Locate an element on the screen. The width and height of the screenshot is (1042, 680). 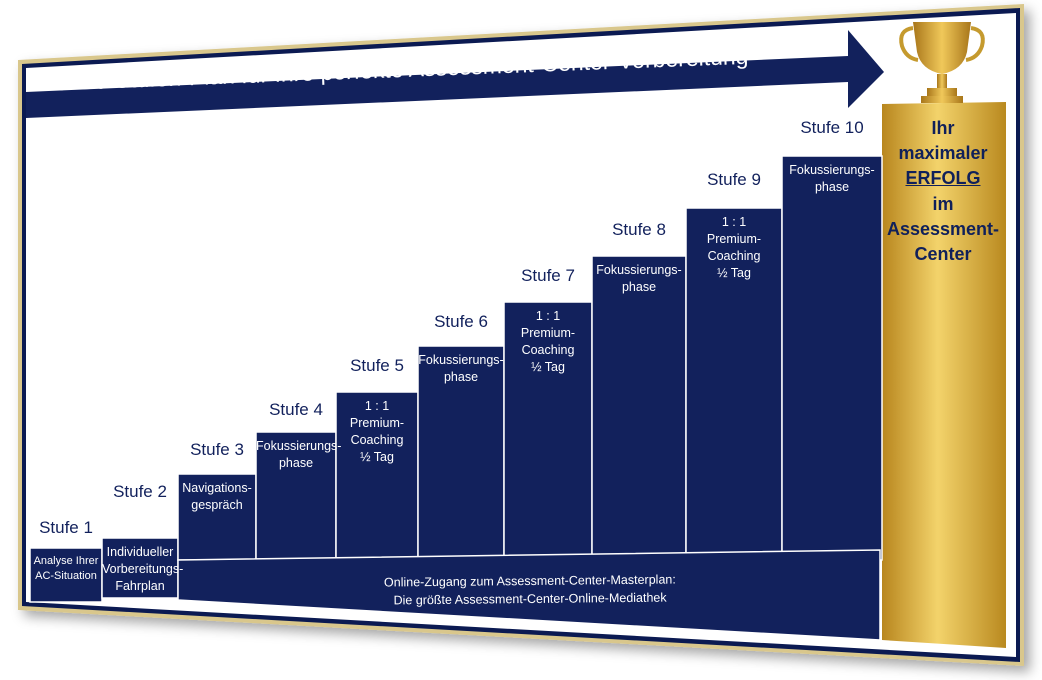
step-title-8: Stufe 8 is located at coordinates (639, 229).